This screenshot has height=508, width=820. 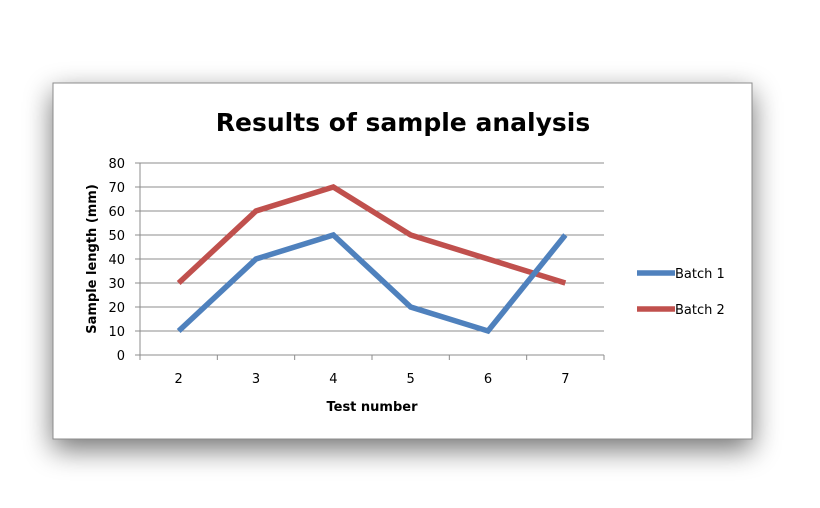 I want to click on y-axis-title: Sample length (mm), so click(x=92, y=259).